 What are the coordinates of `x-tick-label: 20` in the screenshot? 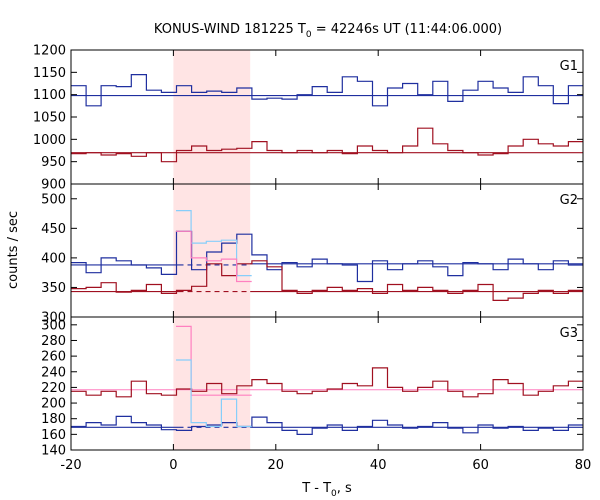 It's located at (276, 465).